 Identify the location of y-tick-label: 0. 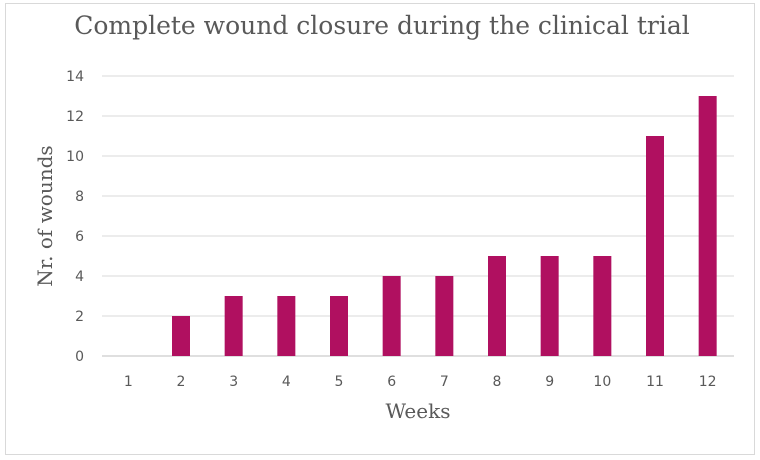
(79, 357).